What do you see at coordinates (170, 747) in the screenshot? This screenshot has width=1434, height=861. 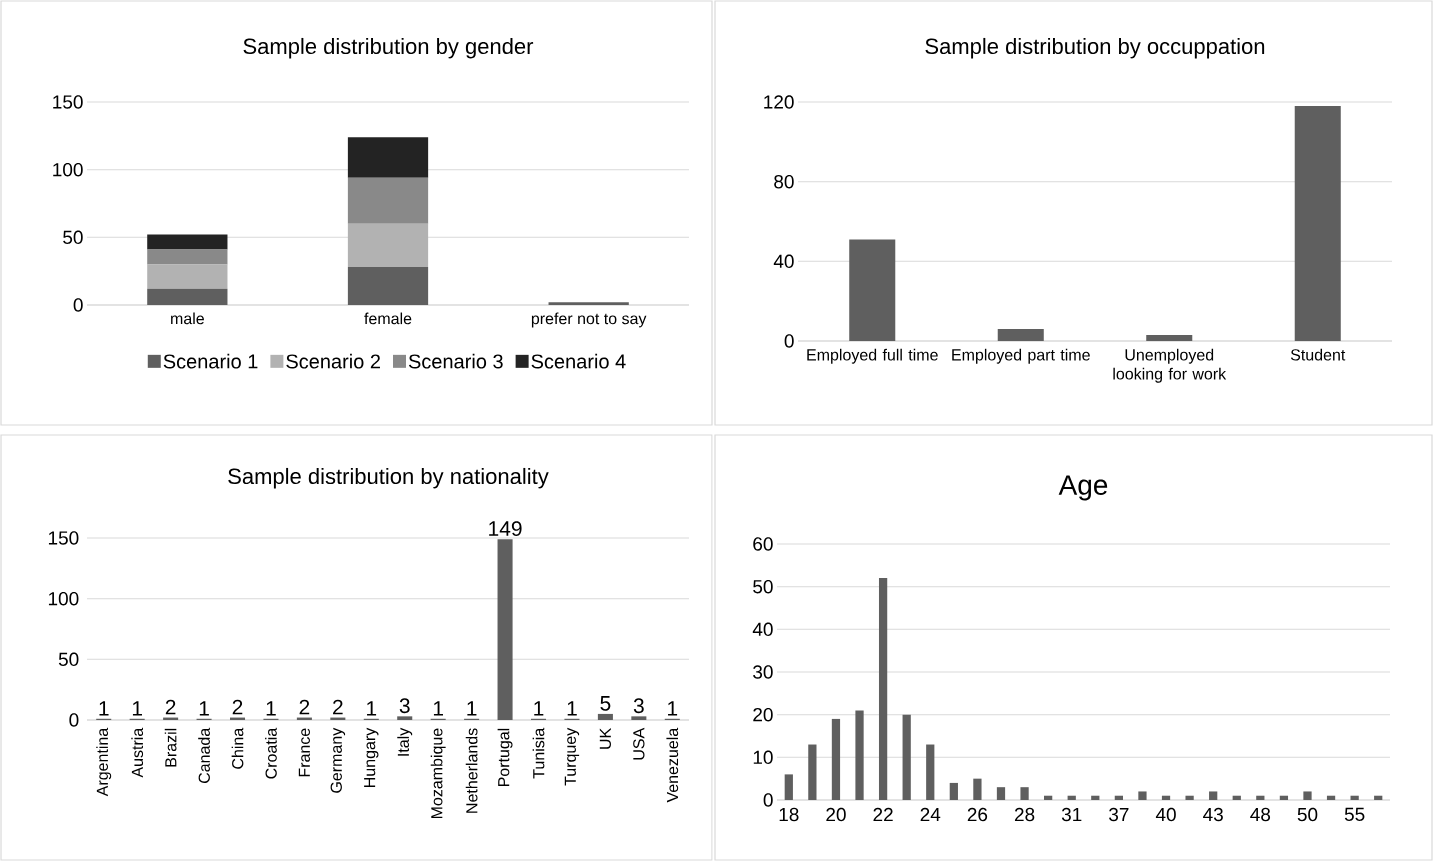 I see `x-tick-label: Brazil` at bounding box center [170, 747].